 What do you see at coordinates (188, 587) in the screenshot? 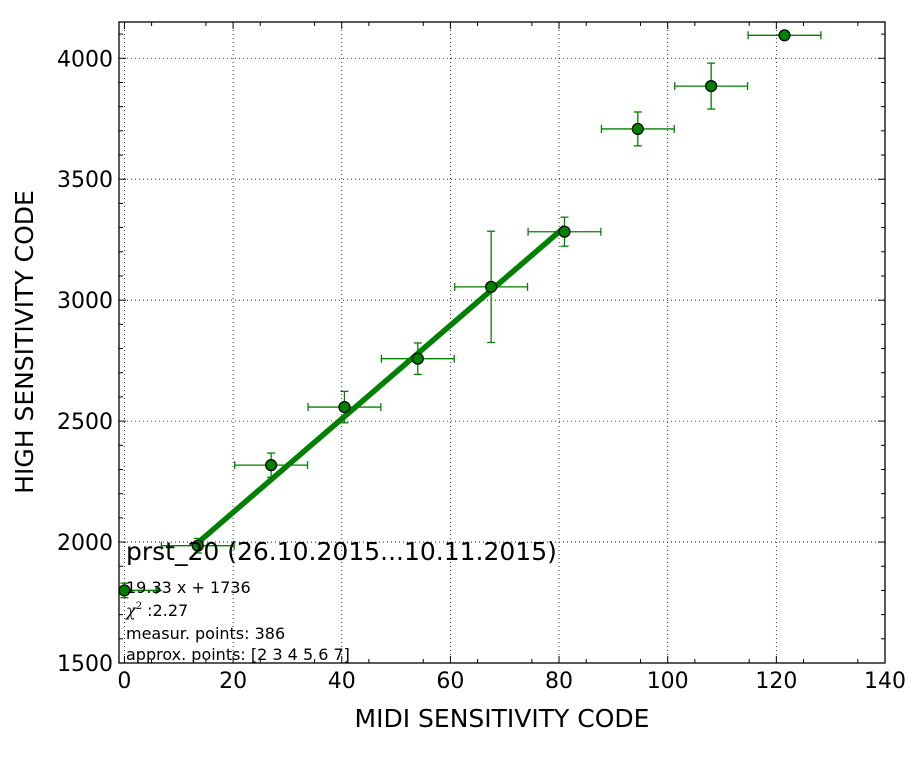
I see `annotation-equation: 19.33 x + 1736` at bounding box center [188, 587].